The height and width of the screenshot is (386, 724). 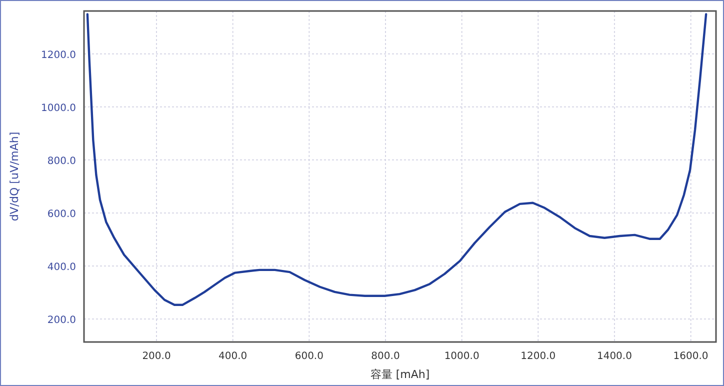 I want to click on x-tick-label: 800.0, so click(x=385, y=356).